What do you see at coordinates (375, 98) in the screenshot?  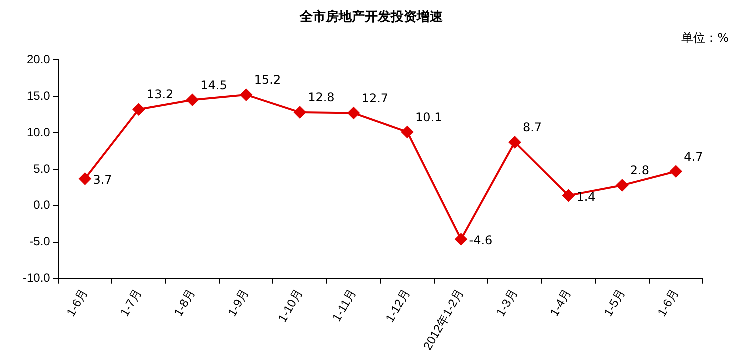 I see `data-label: 12.7` at bounding box center [375, 98].